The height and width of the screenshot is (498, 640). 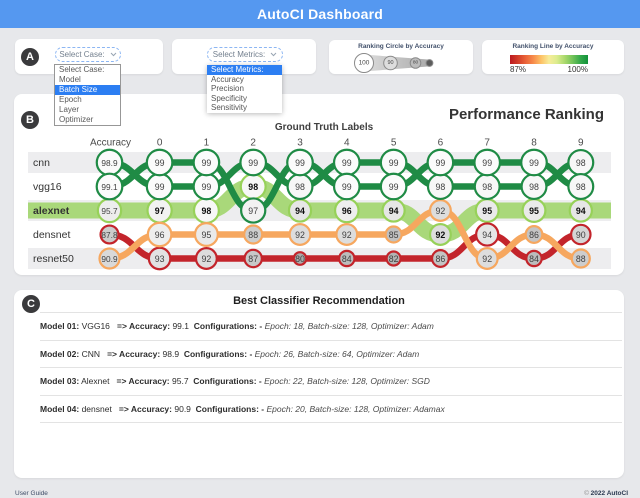 I want to click on node-value: 96, so click(x=347, y=211).